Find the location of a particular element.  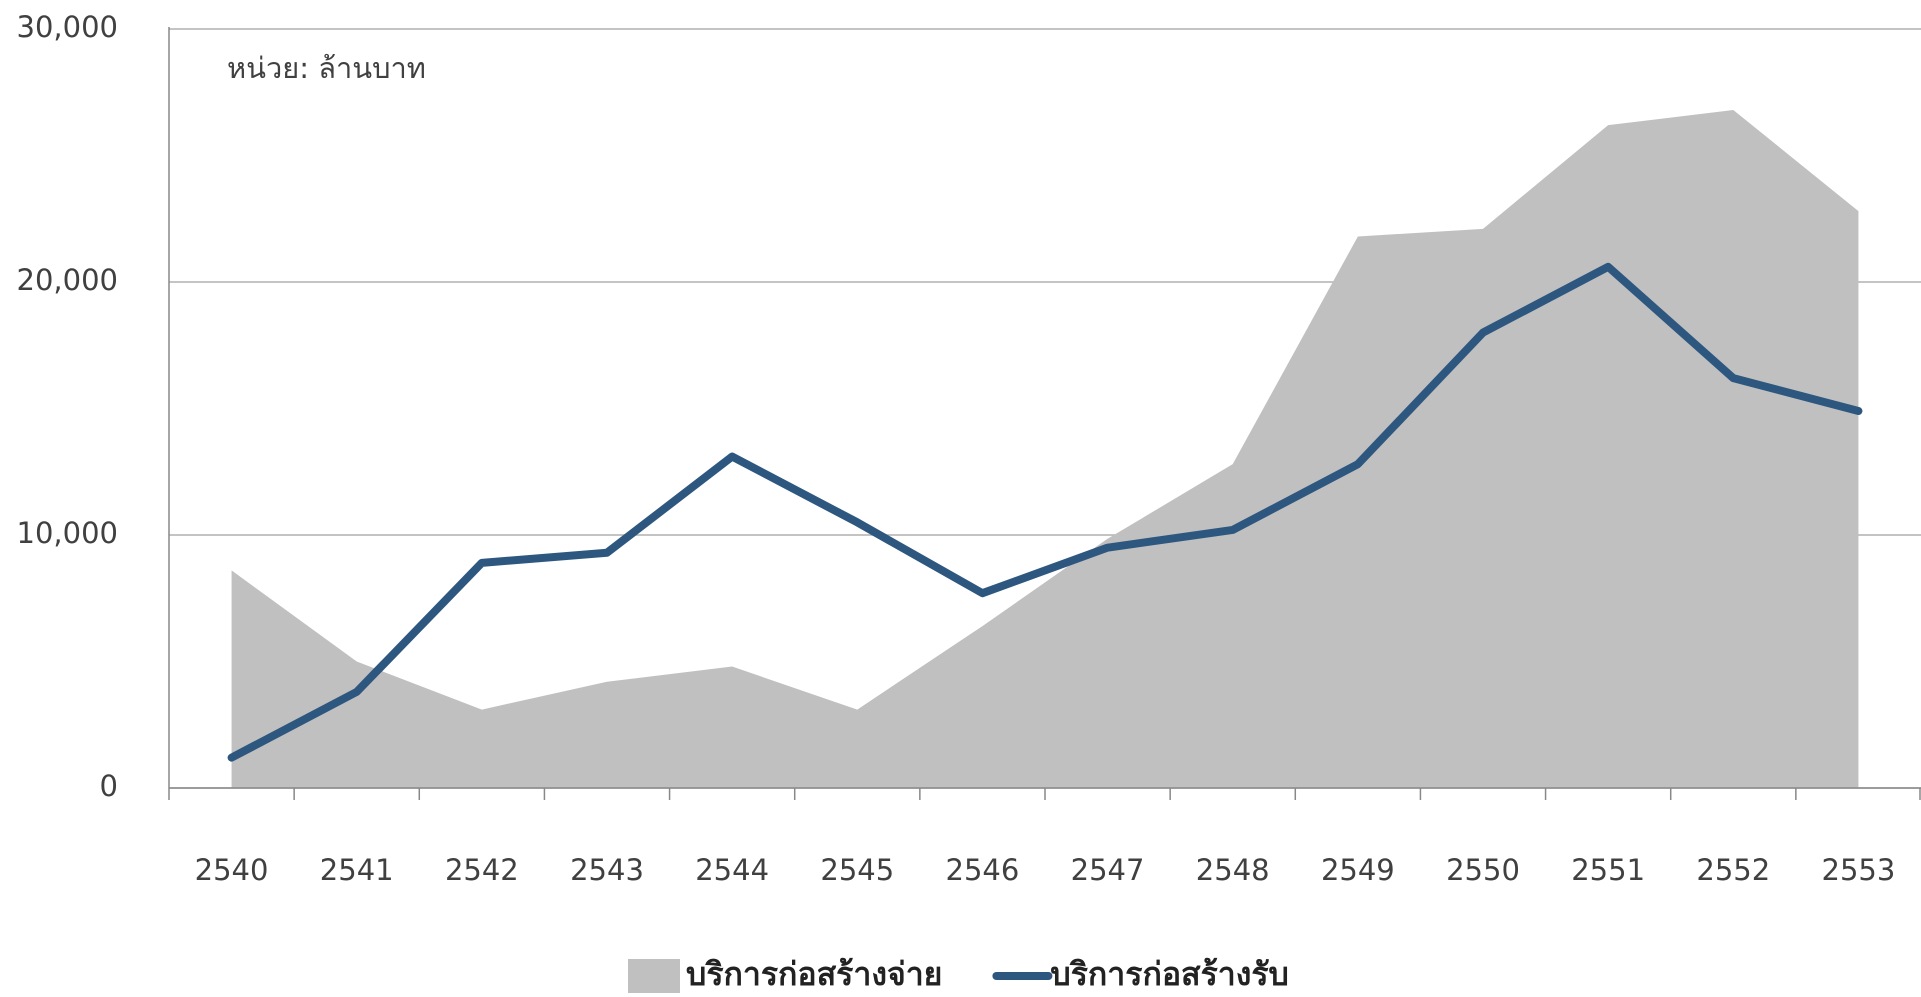

annotation: หน่วย: ล้านบาท is located at coordinates (326, 68).